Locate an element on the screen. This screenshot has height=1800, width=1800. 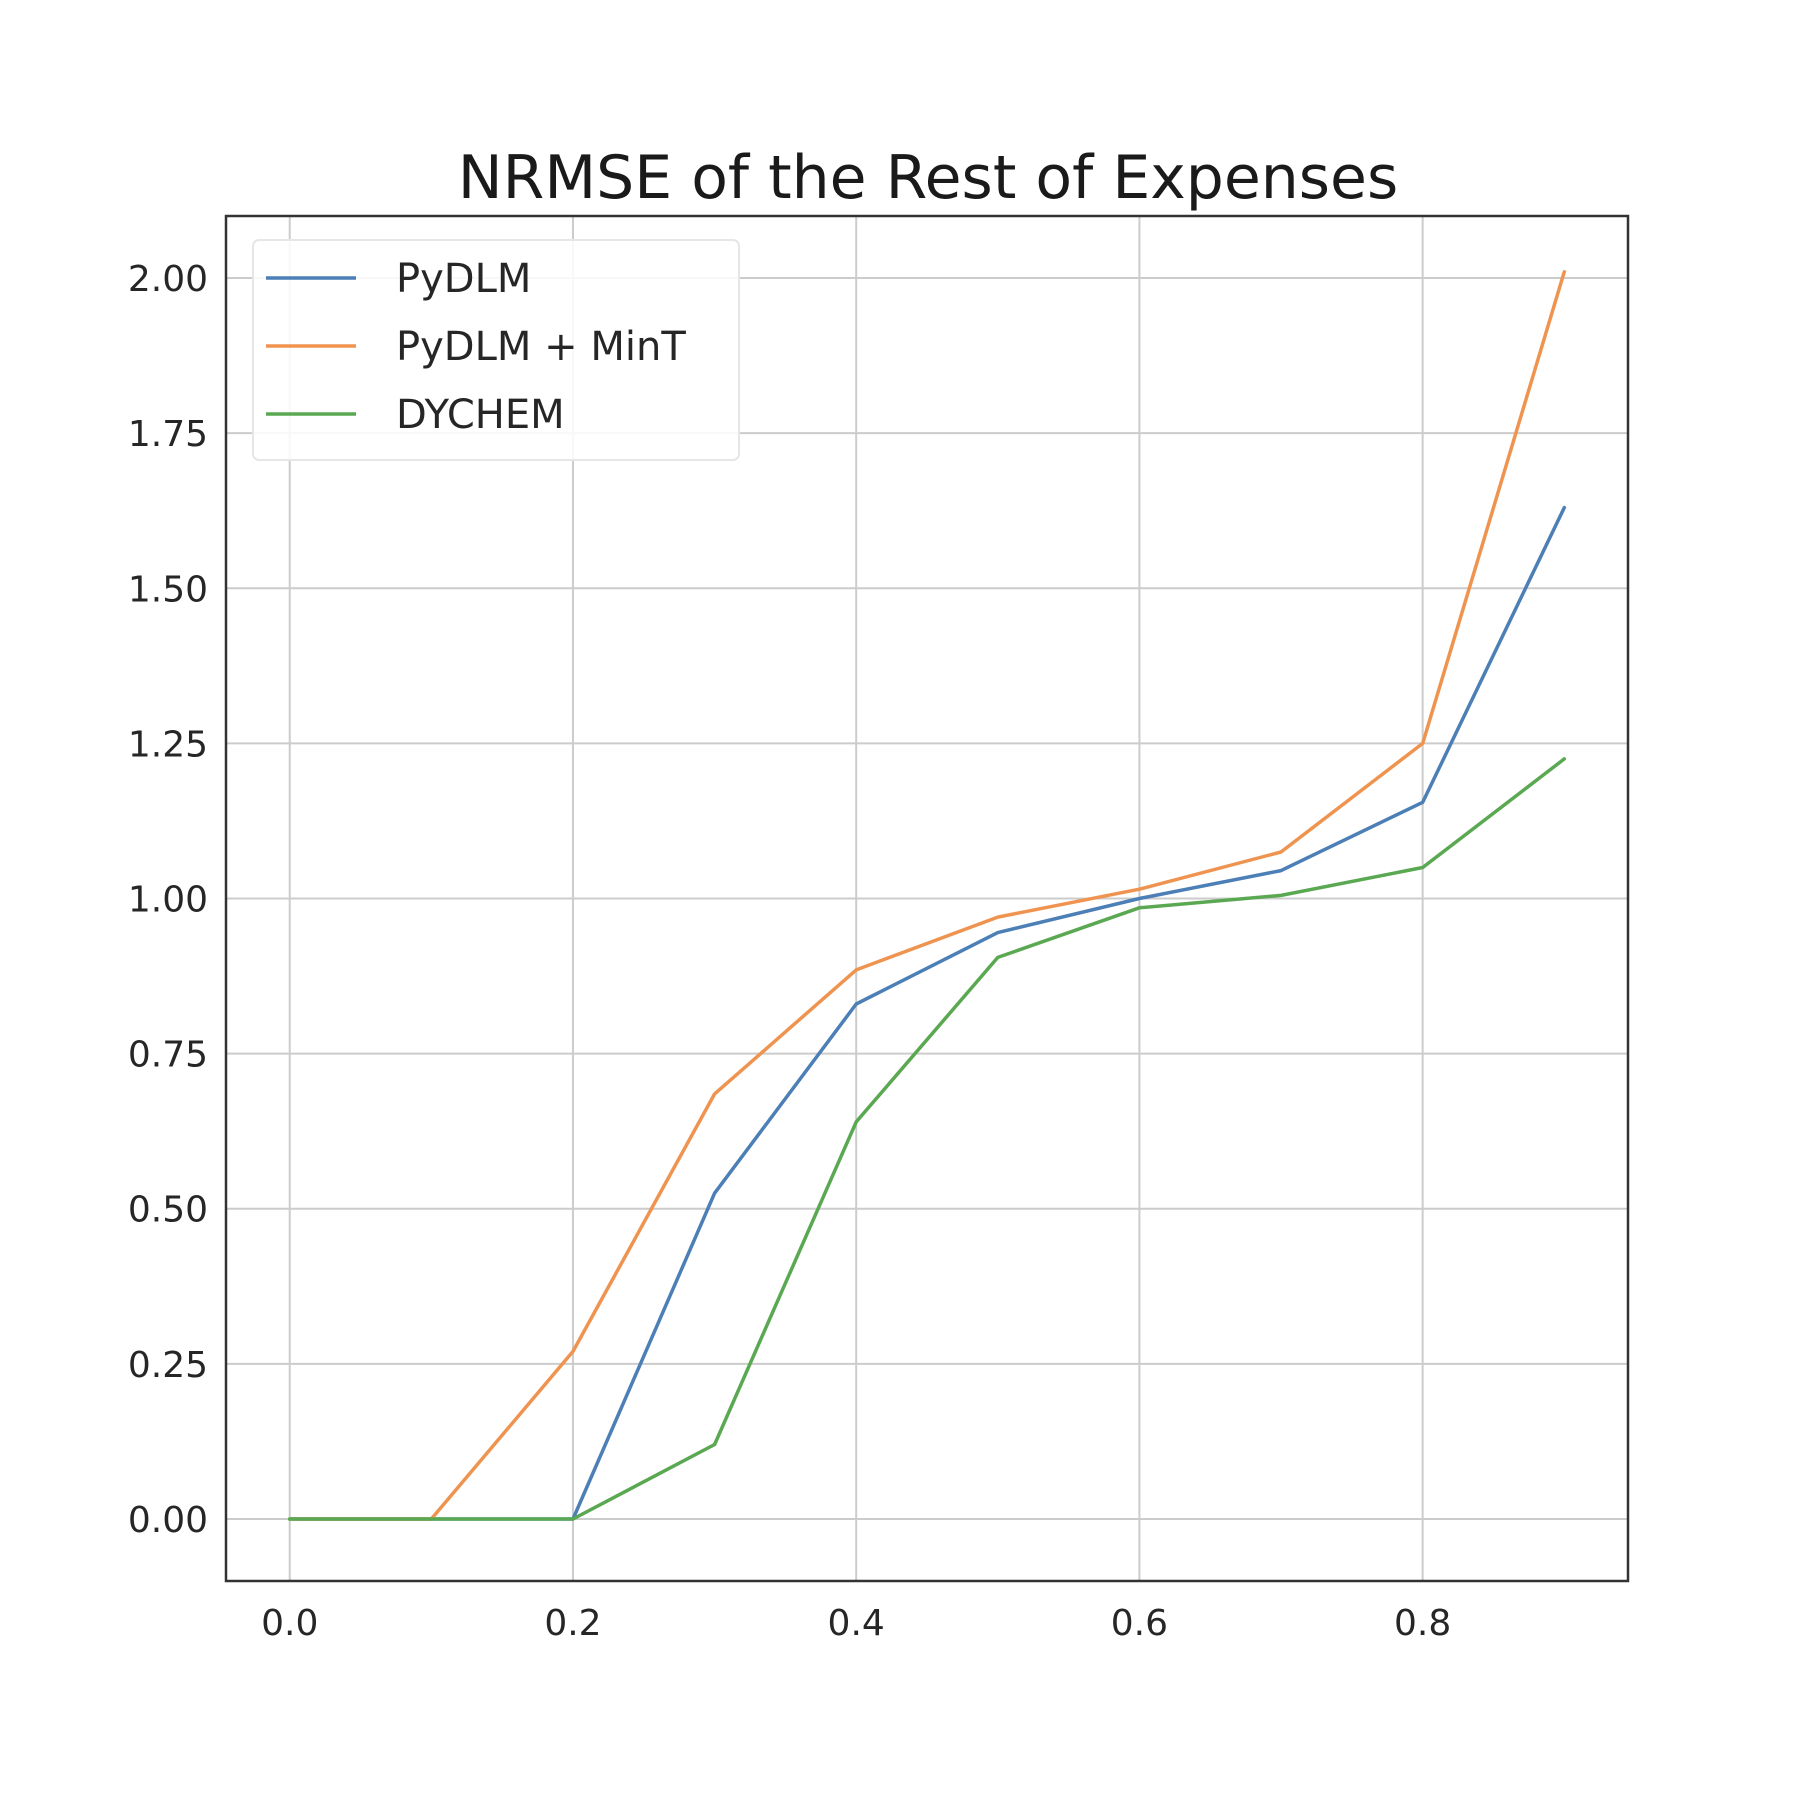
legend-box is located at coordinates (496, 350).